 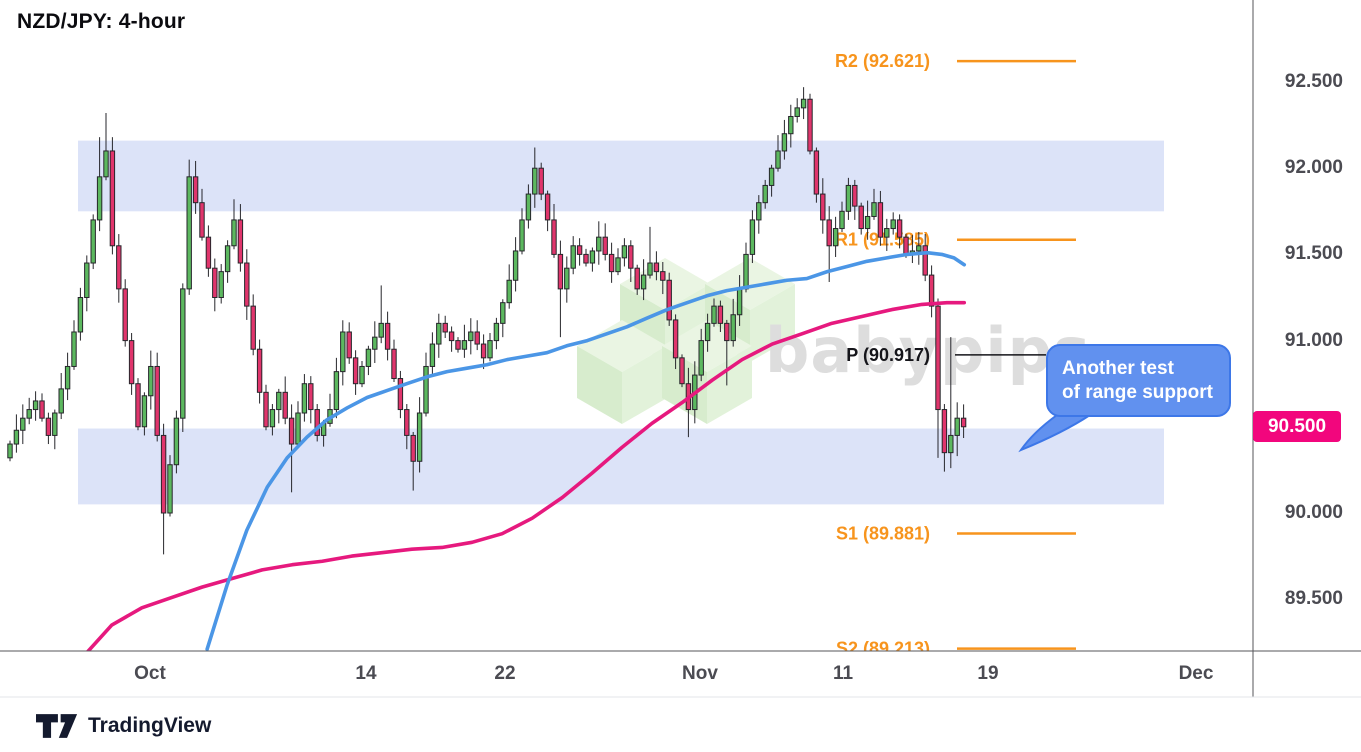 I want to click on pivot-label: P (90.917), so click(x=888, y=355).